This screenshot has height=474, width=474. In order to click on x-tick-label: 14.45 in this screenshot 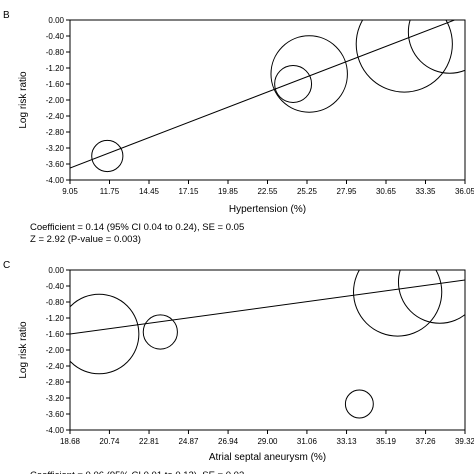, I will do `click(149, 191)`.